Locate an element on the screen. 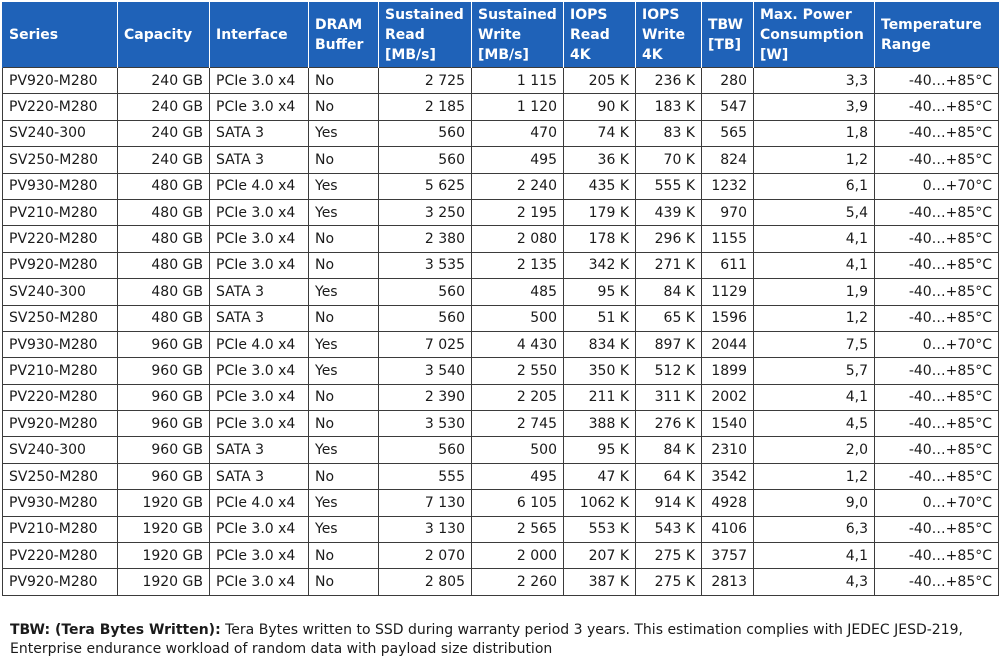 This screenshot has width=1000, height=661. cell-iops-write: 276 K is located at coordinates (668, 424).